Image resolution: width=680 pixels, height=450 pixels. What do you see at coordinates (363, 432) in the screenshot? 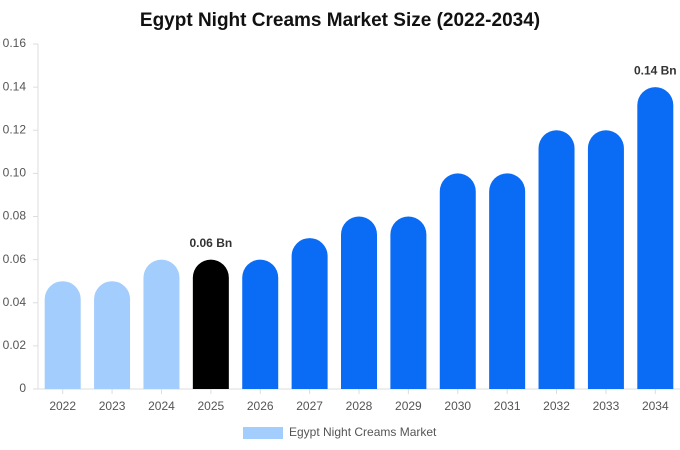
I see `legend-label: Egypt Night Creams Market` at bounding box center [363, 432].